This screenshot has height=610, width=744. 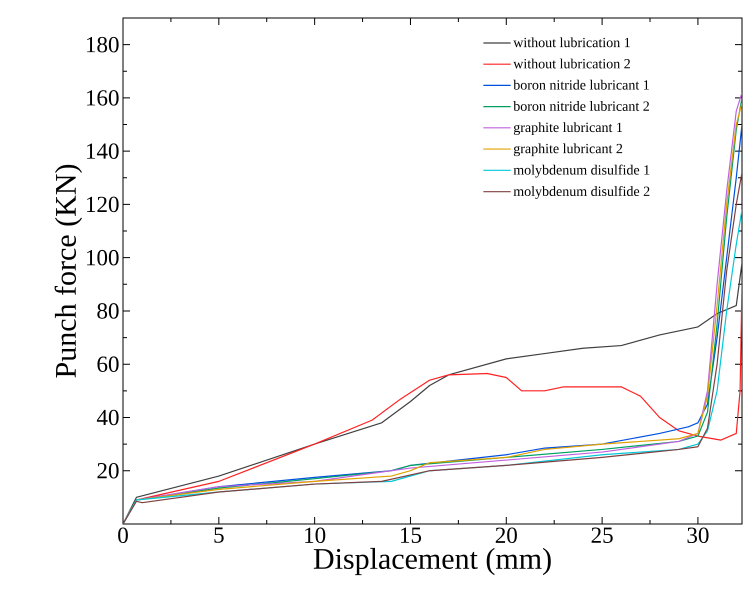 I want to click on y-tick-label: 100, so click(x=102, y=258).